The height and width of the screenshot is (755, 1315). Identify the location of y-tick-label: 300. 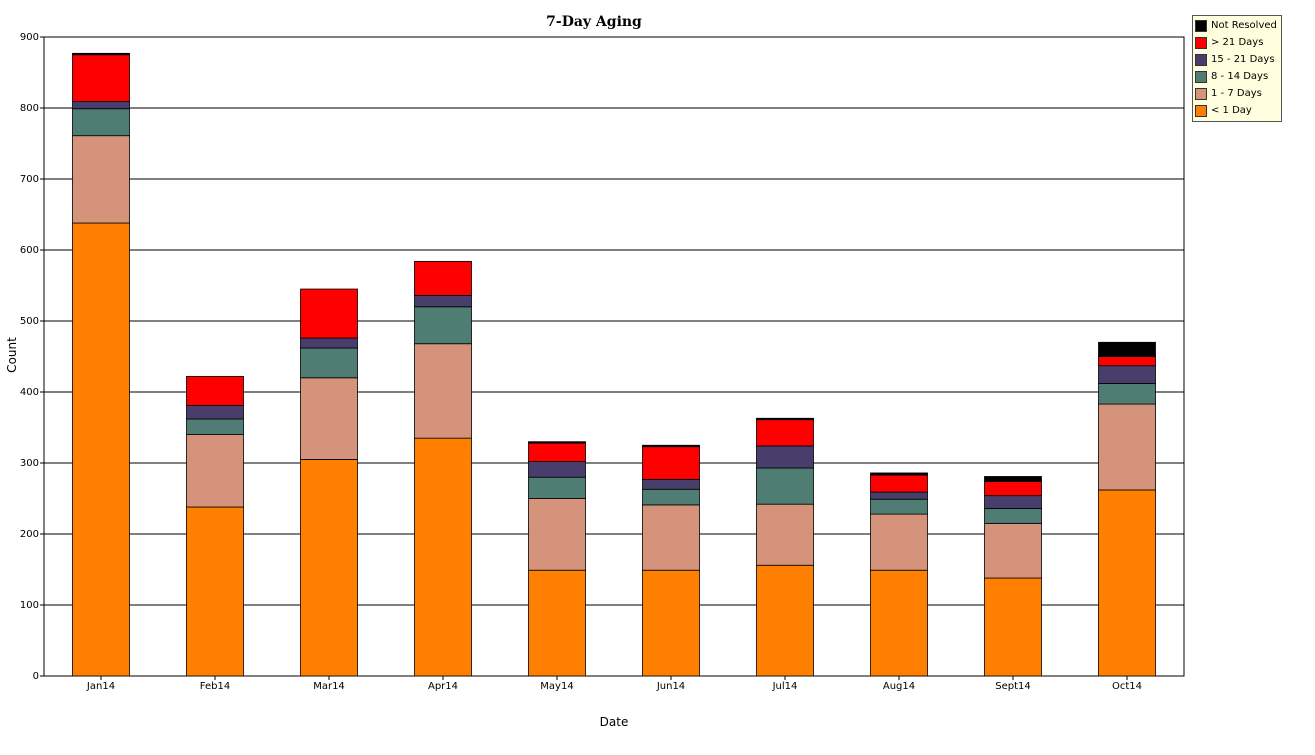
(29, 463).